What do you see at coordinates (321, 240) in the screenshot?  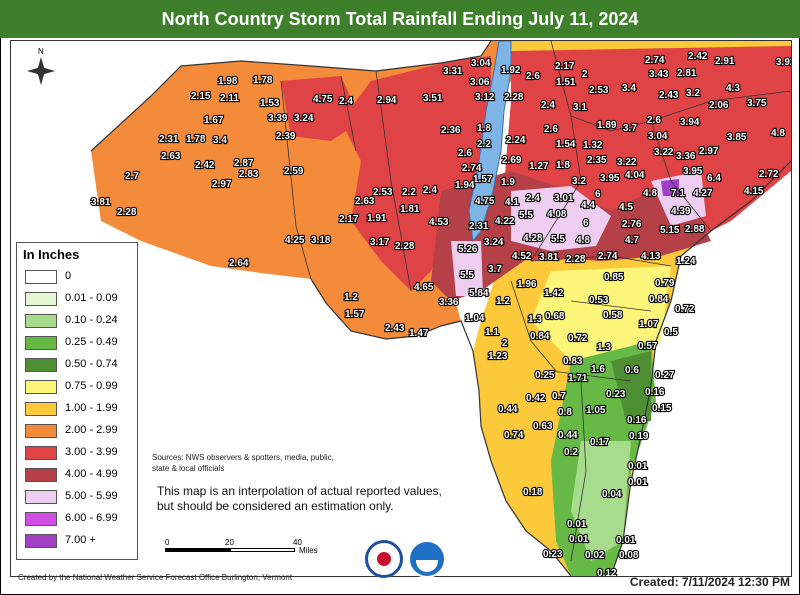 I see `rainfall-value: 3.18` at bounding box center [321, 240].